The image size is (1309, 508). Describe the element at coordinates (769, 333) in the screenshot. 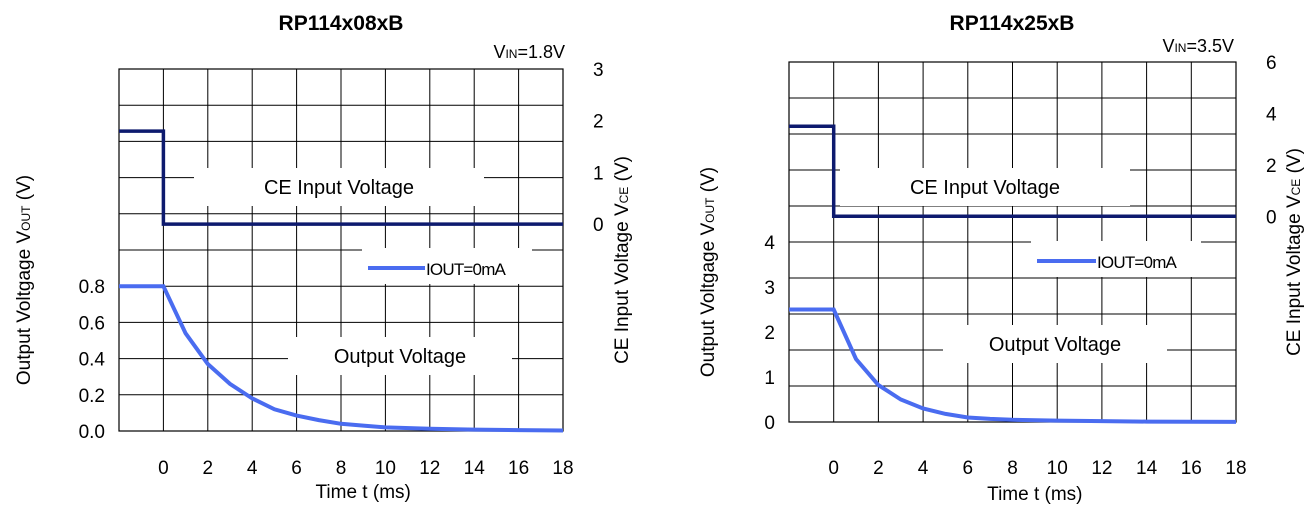

I see `y-left-tick-label: 2` at that location.